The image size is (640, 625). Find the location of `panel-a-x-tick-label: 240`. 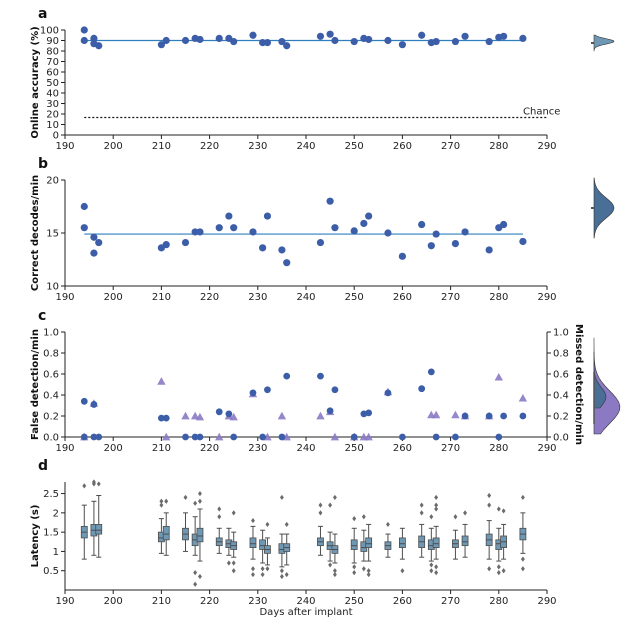

panel-a-x-tick-label: 240 is located at coordinates (305, 146).